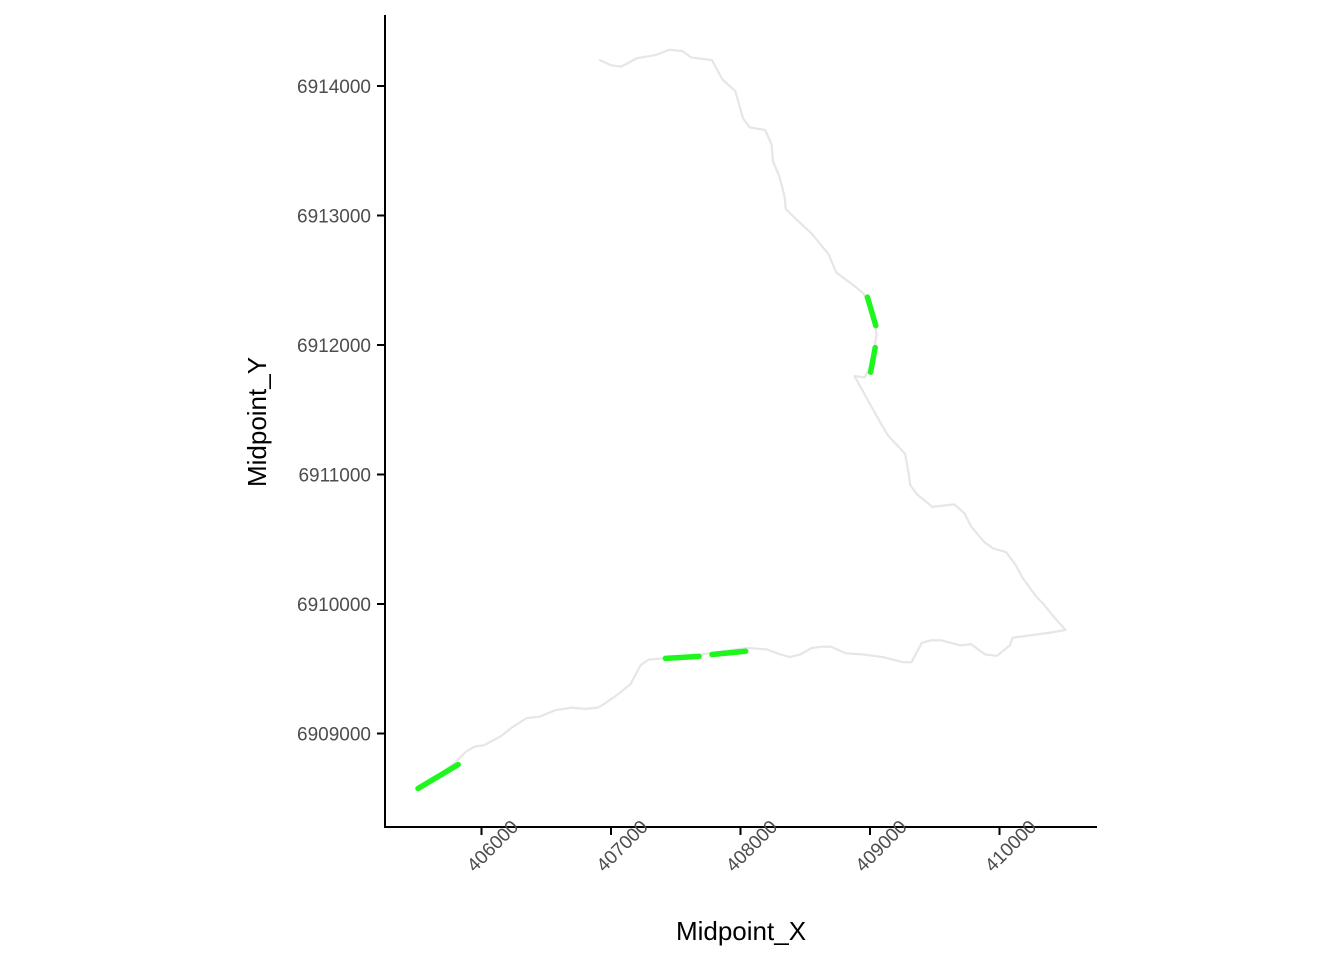  What do you see at coordinates (334, 346) in the screenshot?
I see `y-tick-label-6912000: 6912000` at bounding box center [334, 346].